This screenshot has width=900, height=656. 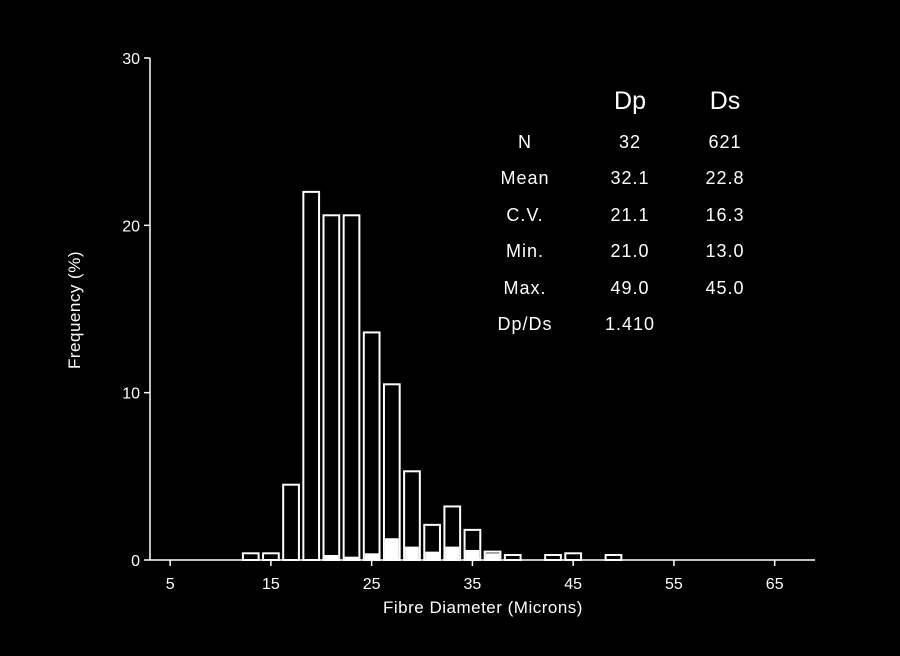 I want to click on stats-value-ds: 621, so click(x=725, y=141).